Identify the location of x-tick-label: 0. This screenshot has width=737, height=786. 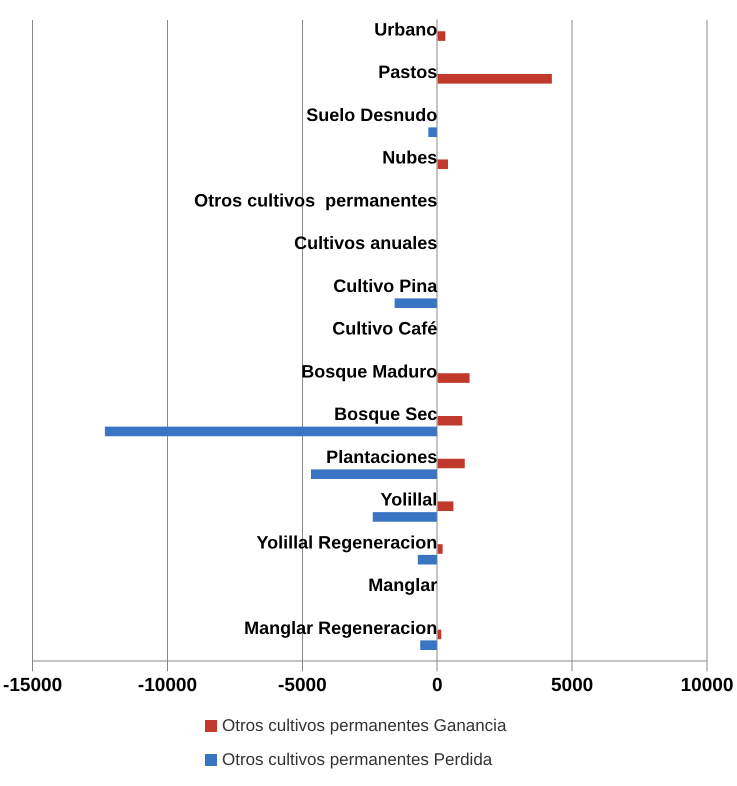
(437, 685).